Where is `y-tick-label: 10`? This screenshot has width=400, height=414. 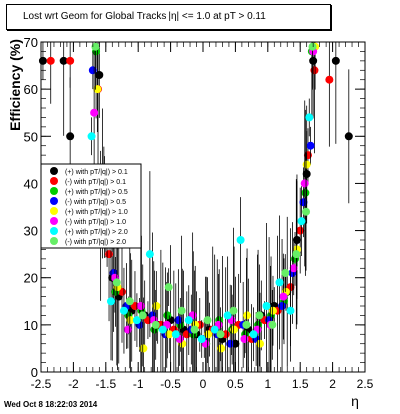
y-tick-label: 10 is located at coordinates (31, 325).